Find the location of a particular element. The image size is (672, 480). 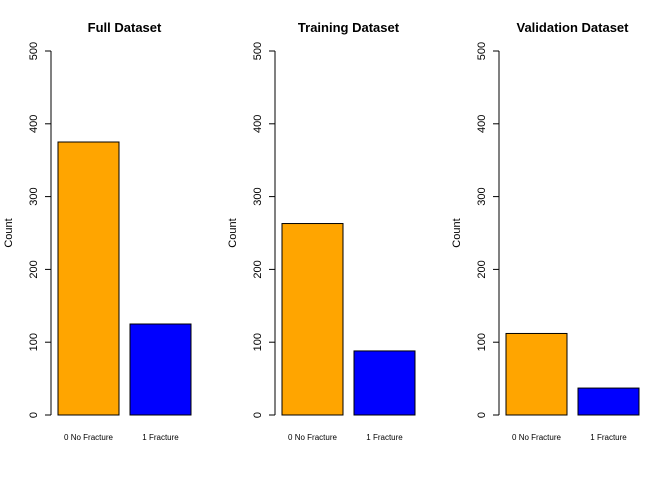

chart-title: Full Dataset is located at coordinates (125, 27).